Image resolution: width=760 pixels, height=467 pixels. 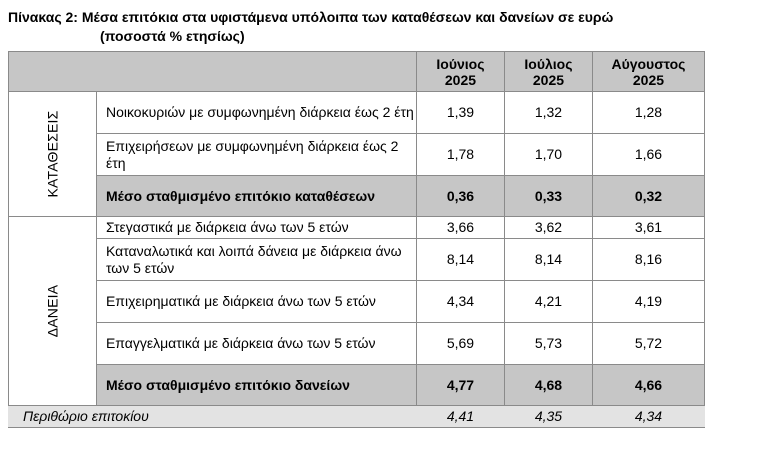 I want to click on column-header-july: Ιούλιος 2025, so click(x=548, y=71).